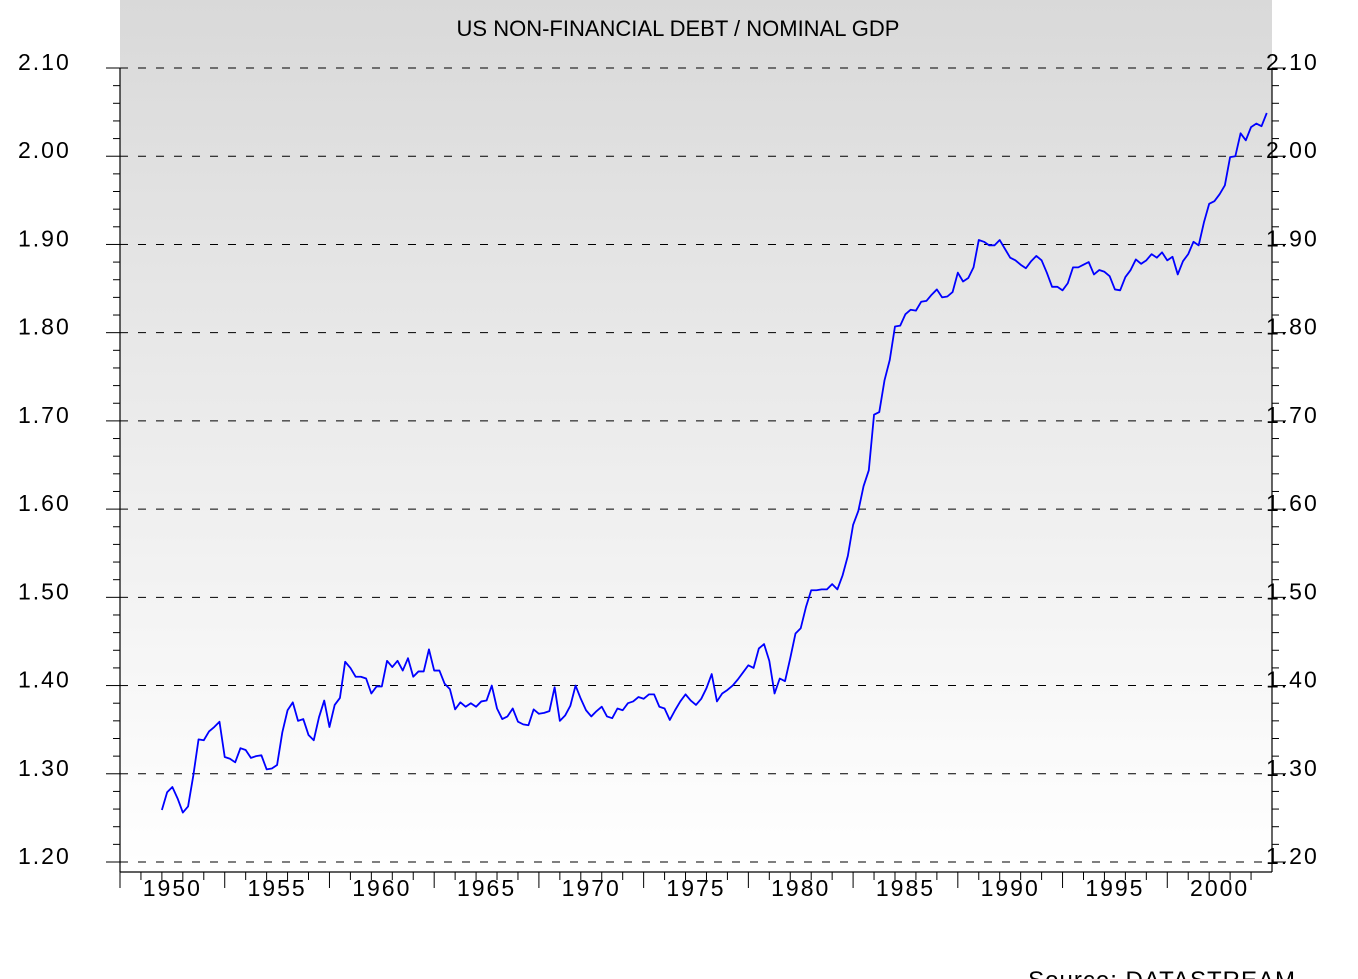 The height and width of the screenshot is (979, 1358). I want to click on y-tick-label-left: 1.50, so click(44, 591).